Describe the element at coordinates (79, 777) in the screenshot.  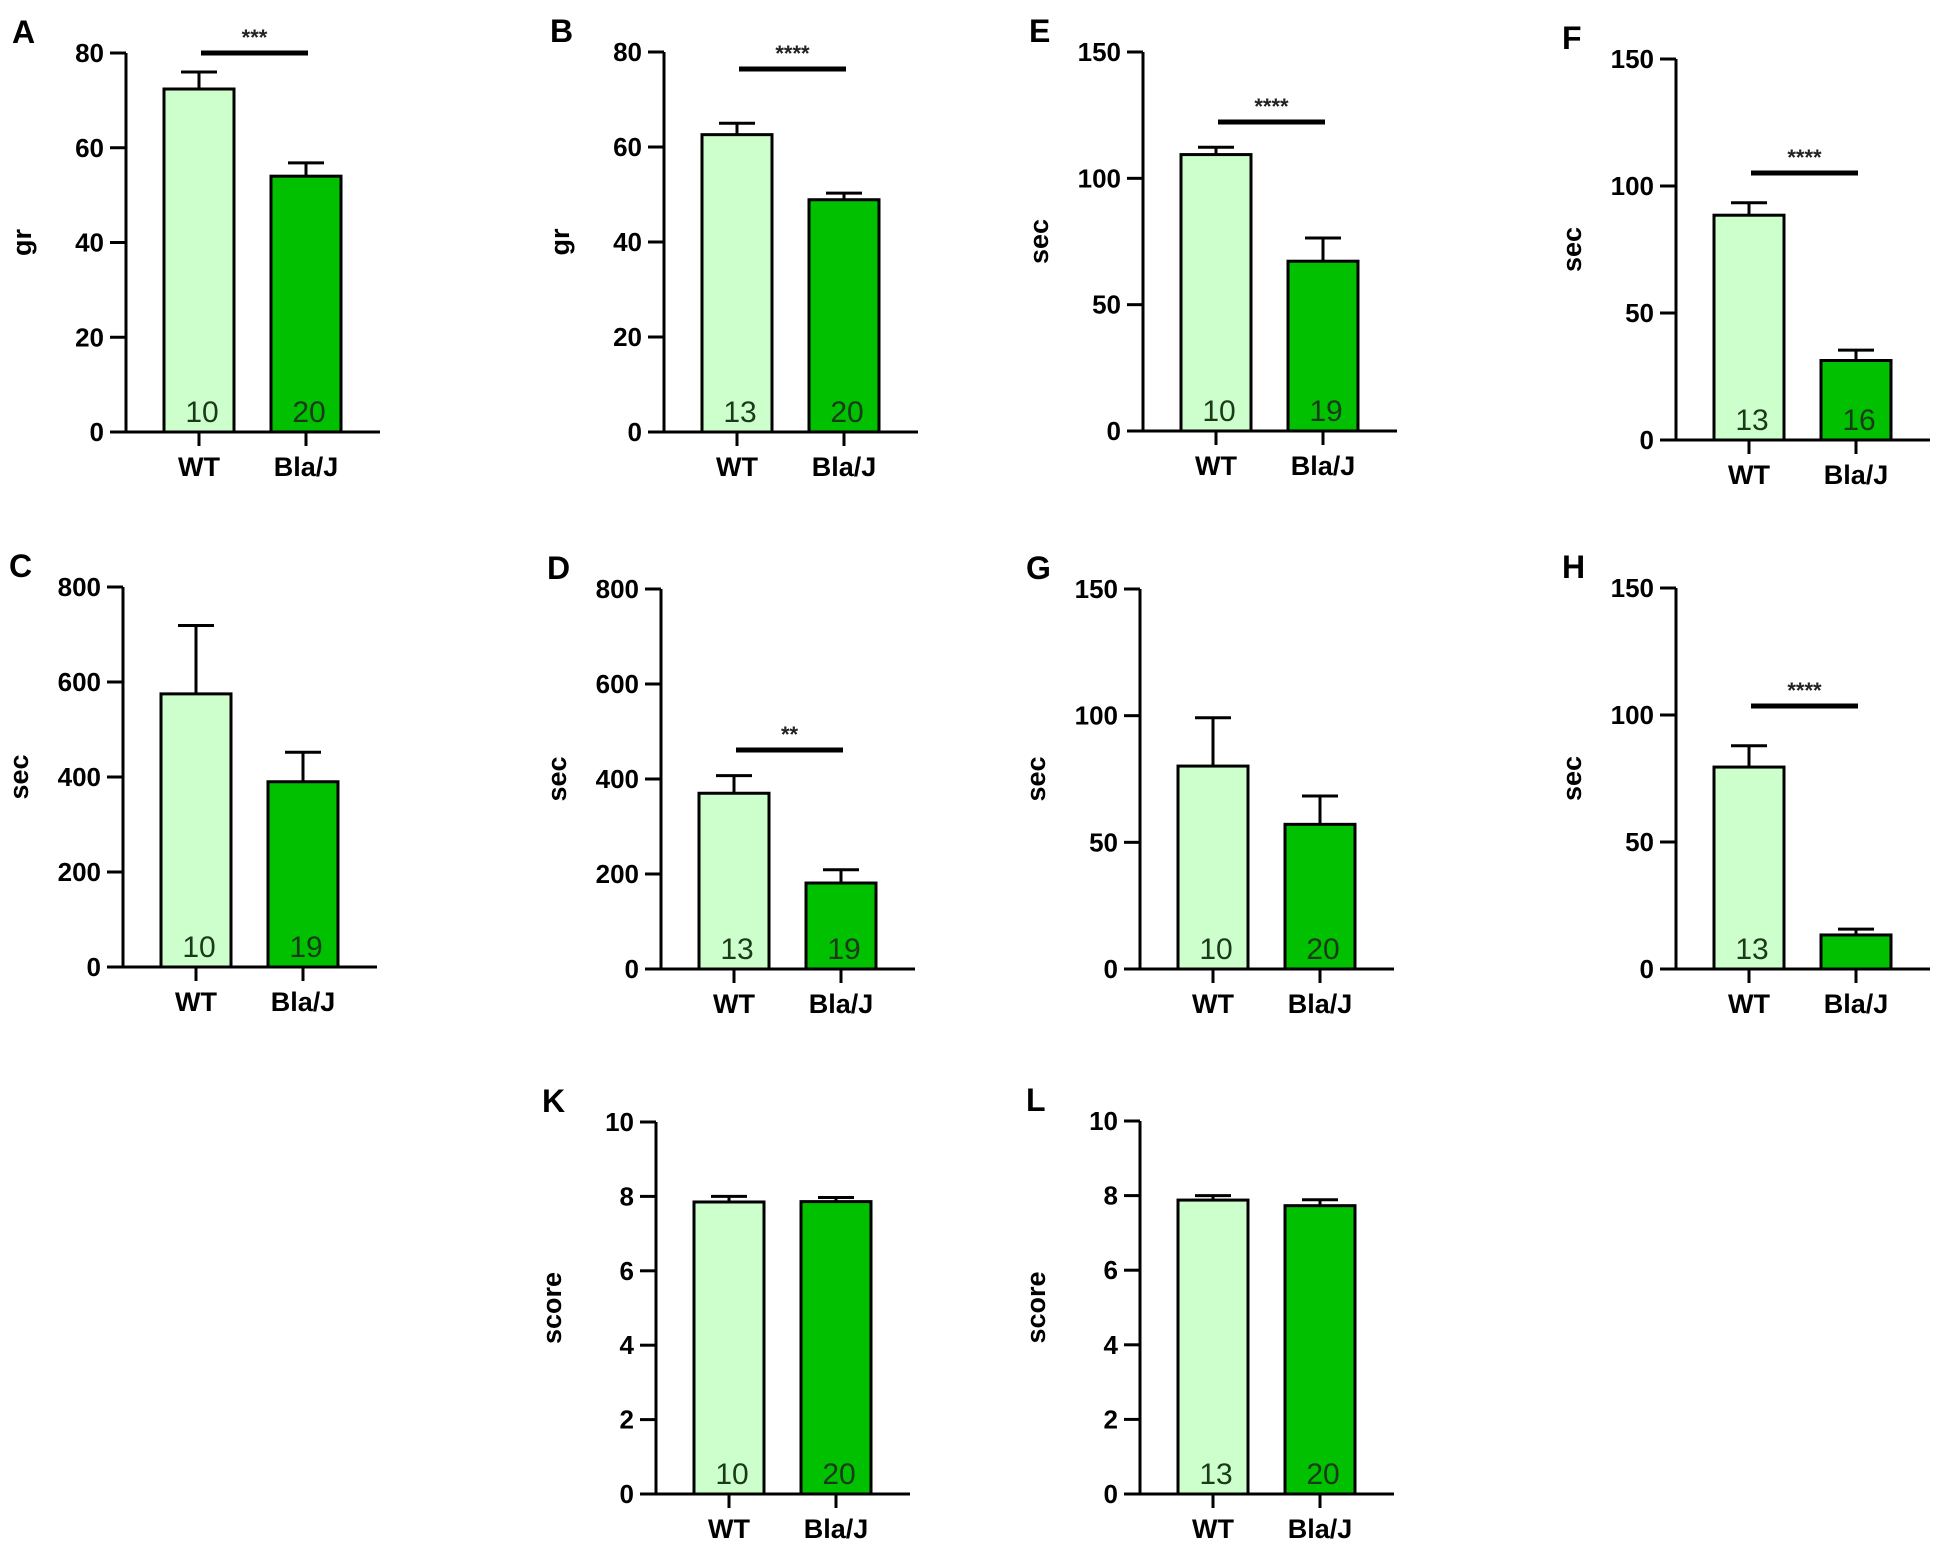
I see `y-tick-label: 400` at that location.